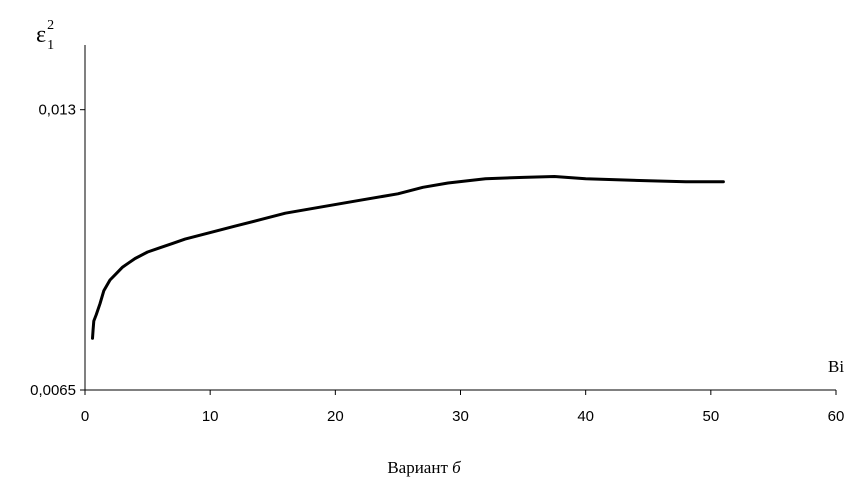  What do you see at coordinates (419, 467) in the screenshot?
I see `caption-prefix: Вариант` at bounding box center [419, 467].